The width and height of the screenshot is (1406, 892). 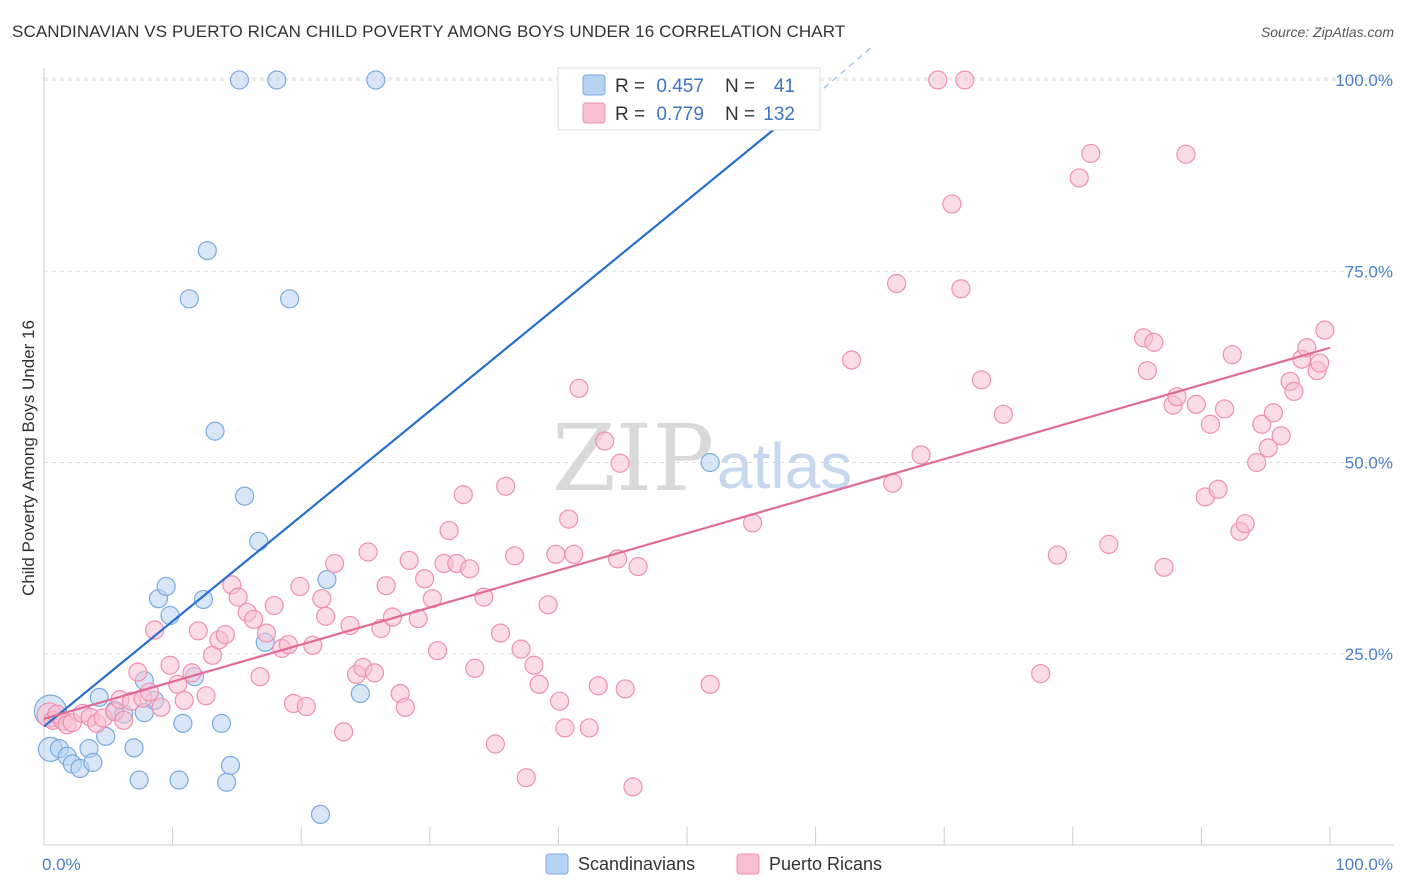 I want to click on bottom-legend-swatch-scandinavian, so click(x=557, y=864).